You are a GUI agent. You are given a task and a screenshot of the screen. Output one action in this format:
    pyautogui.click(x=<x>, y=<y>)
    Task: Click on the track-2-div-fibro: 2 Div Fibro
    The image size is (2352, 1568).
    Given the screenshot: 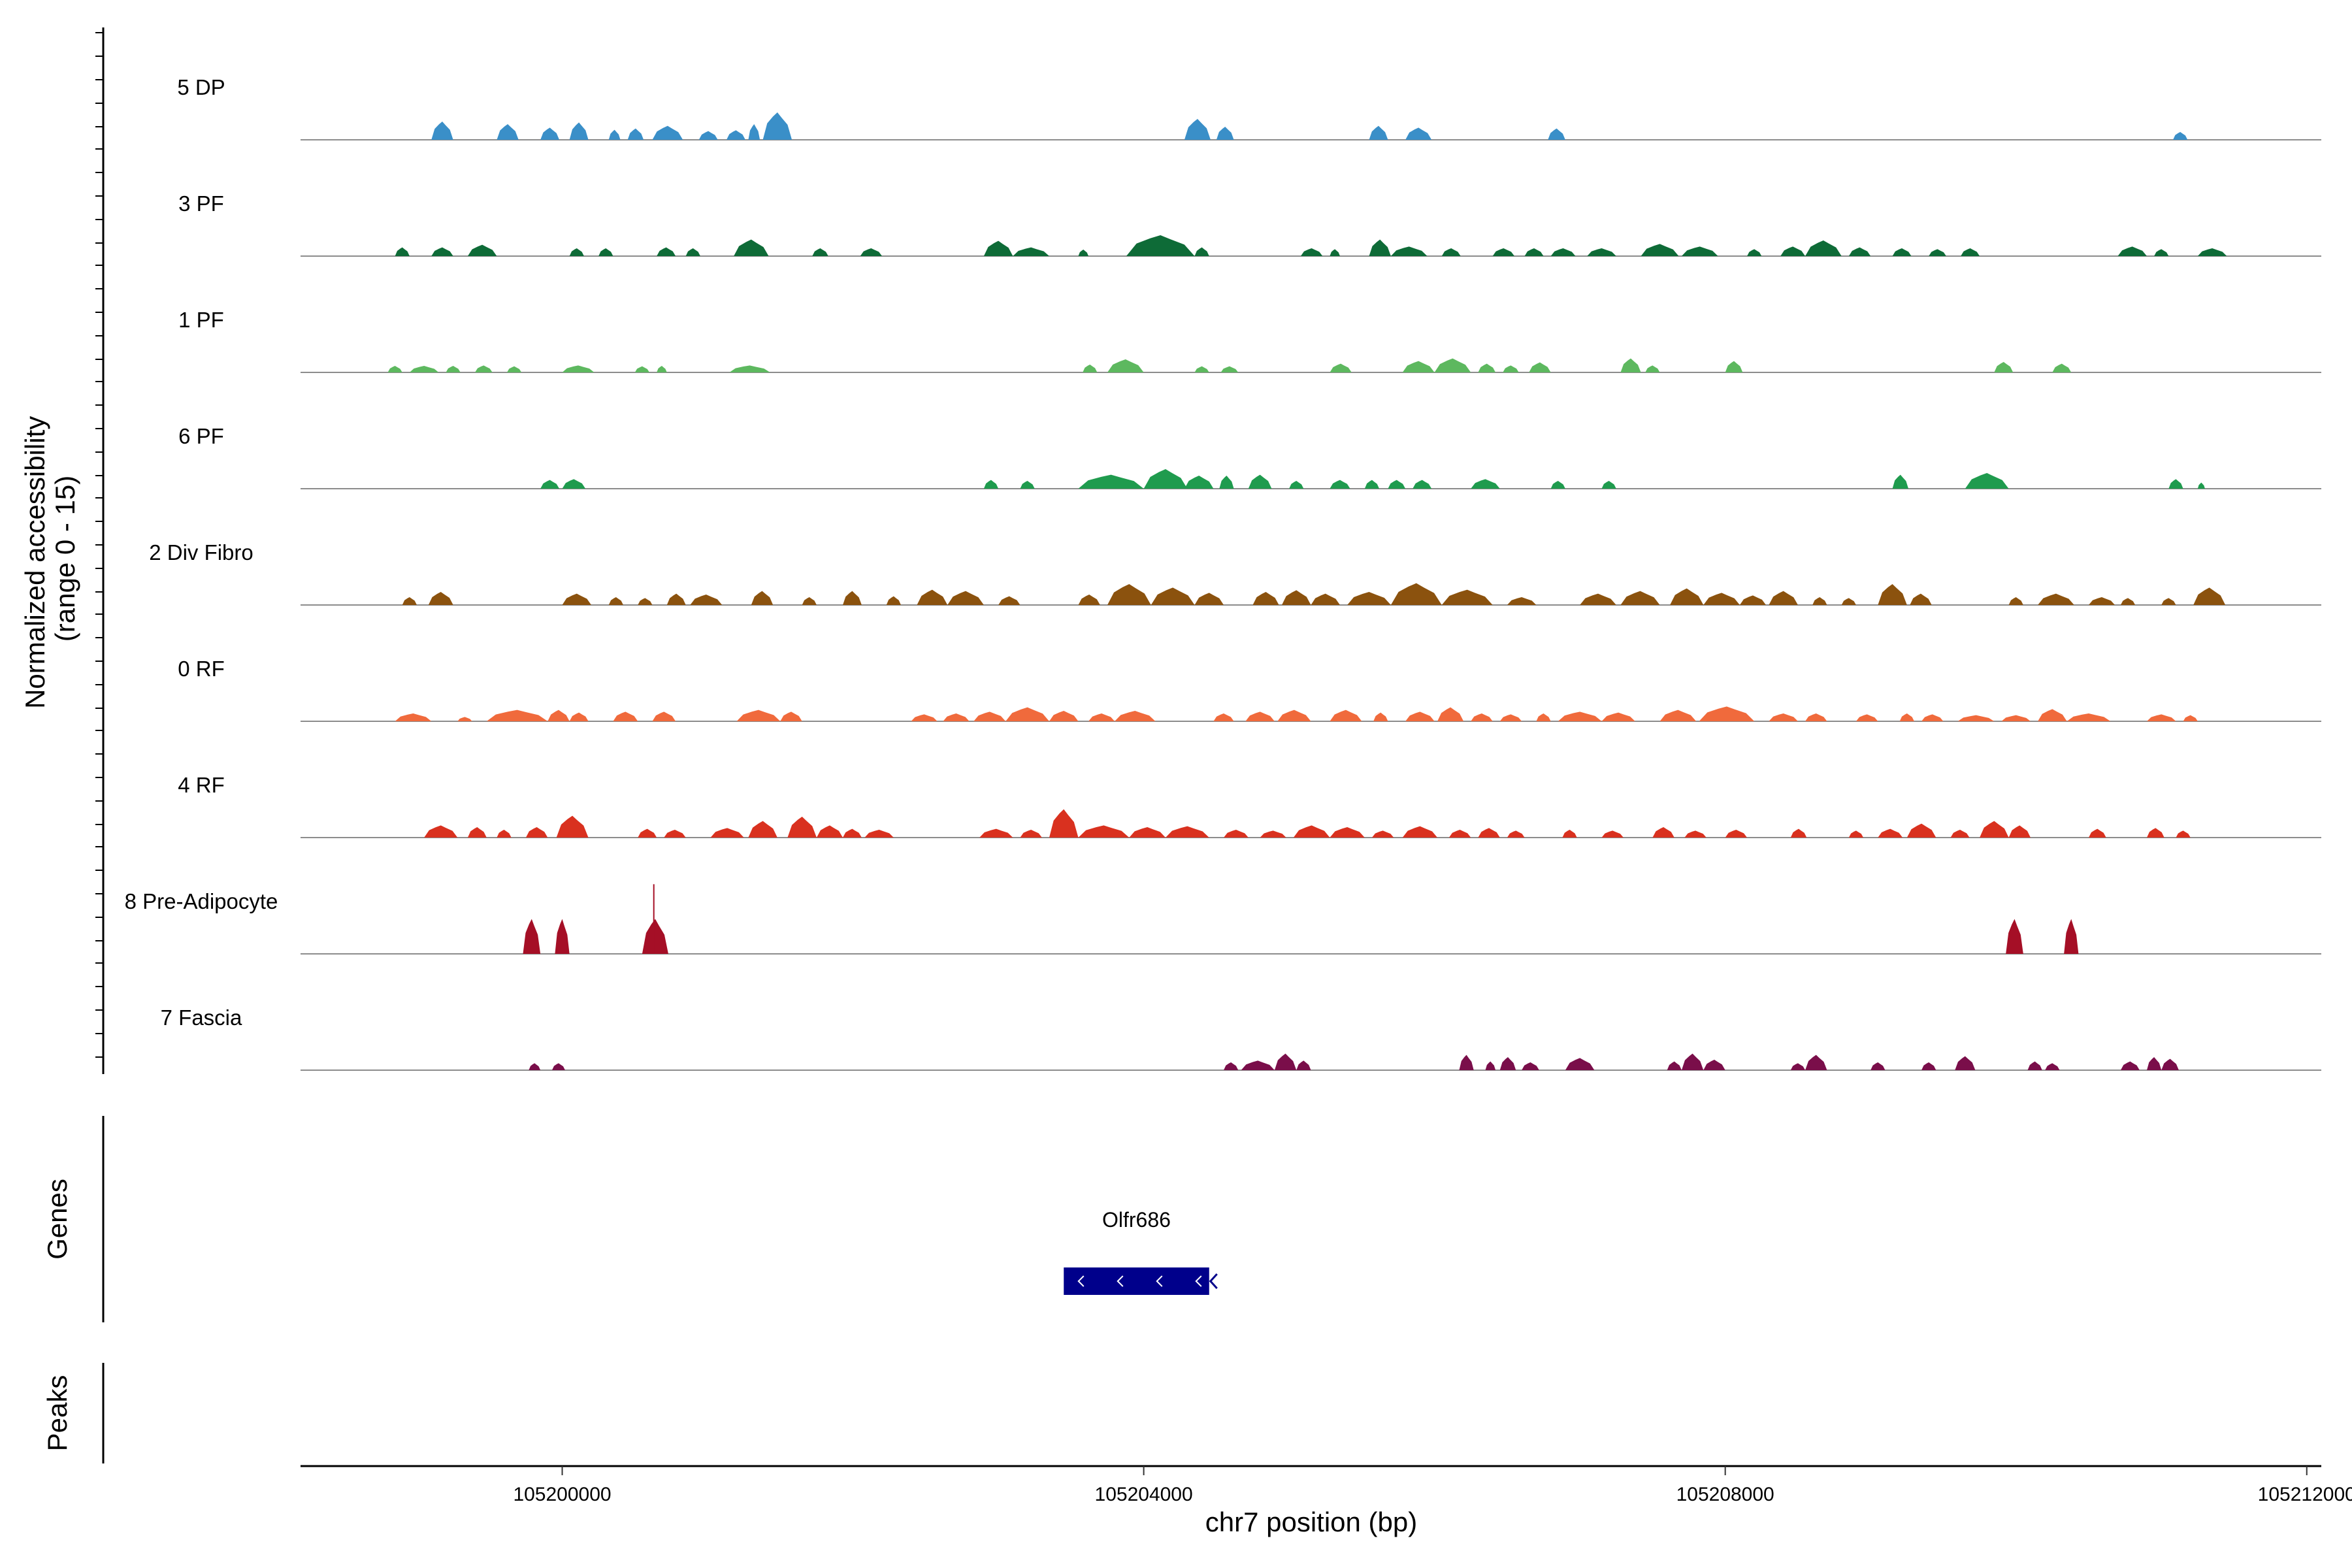 What is the action you would take?
    pyautogui.click(x=1235, y=573)
    